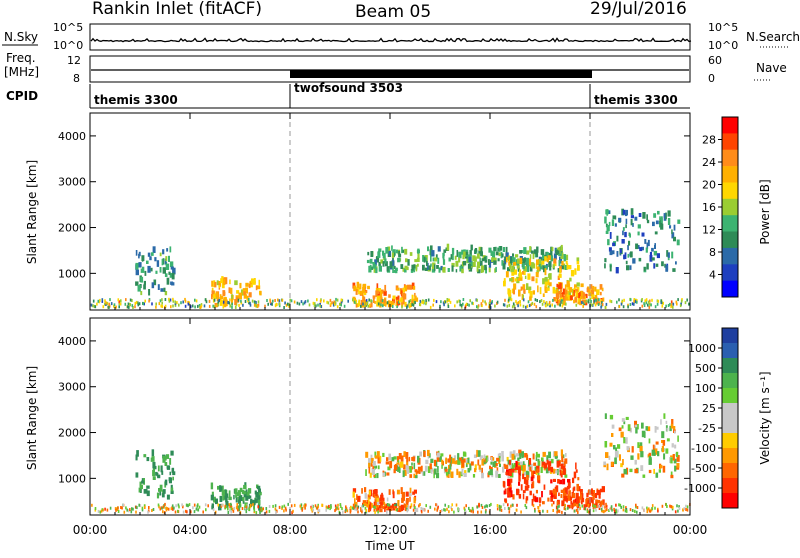 This screenshot has height=558, width=800. I want to click on nsearch-label: N.Search, so click(773, 37).